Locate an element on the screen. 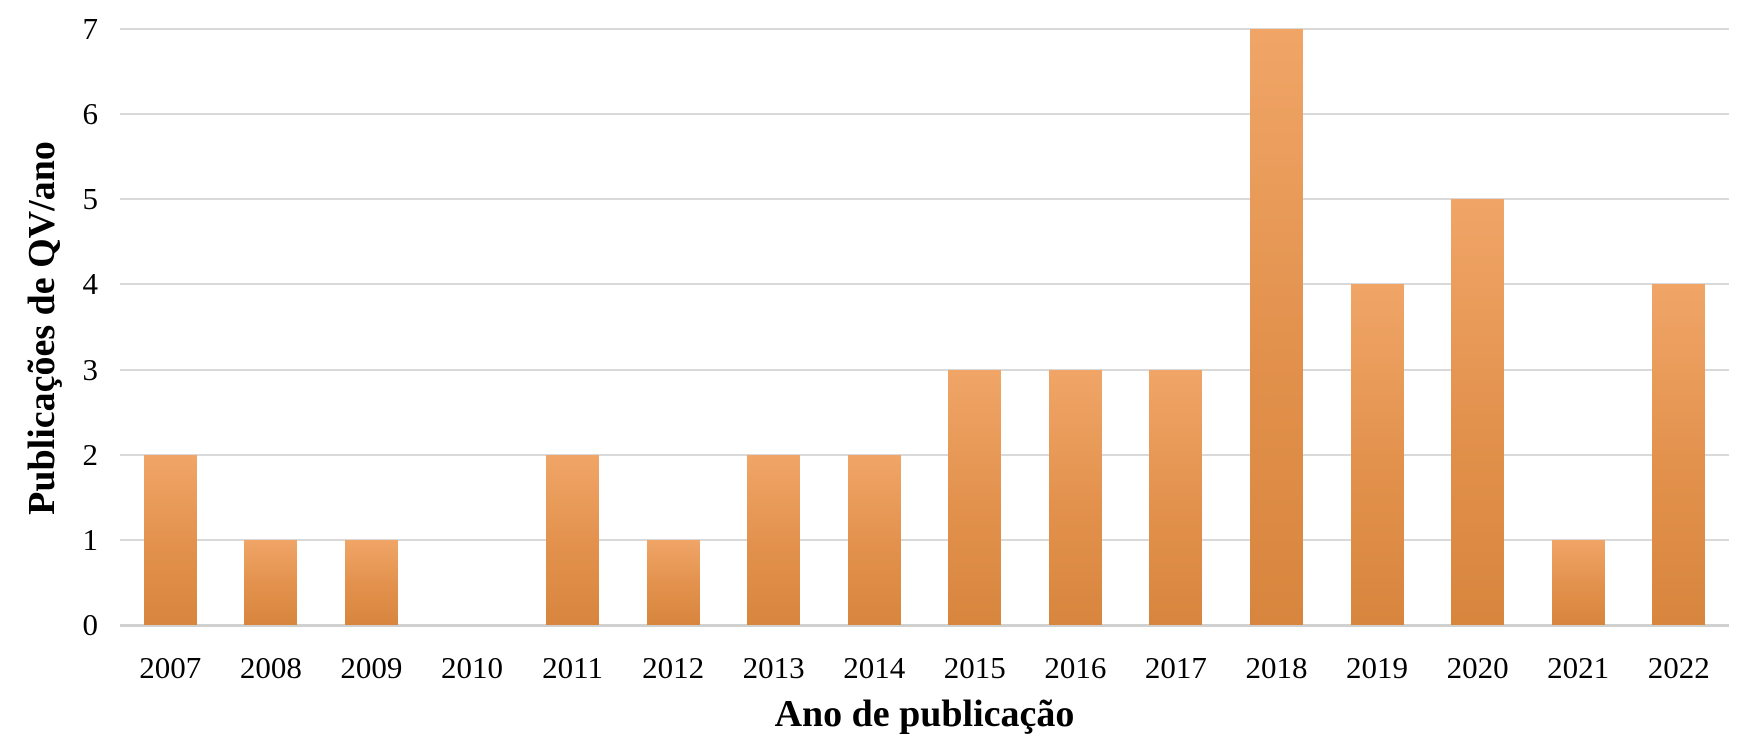  bar-2016 is located at coordinates (1075, 497).